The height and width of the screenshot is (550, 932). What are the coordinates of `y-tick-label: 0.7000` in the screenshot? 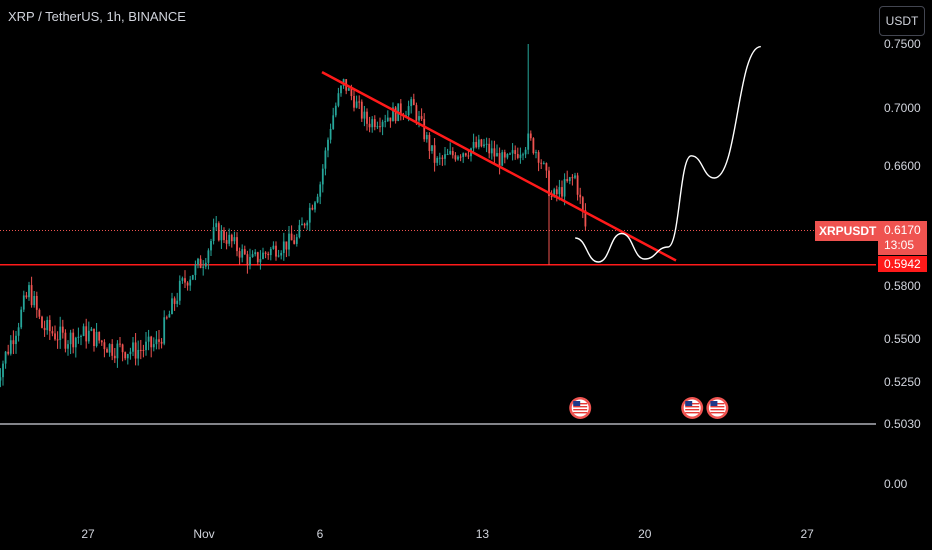 It's located at (902, 108).